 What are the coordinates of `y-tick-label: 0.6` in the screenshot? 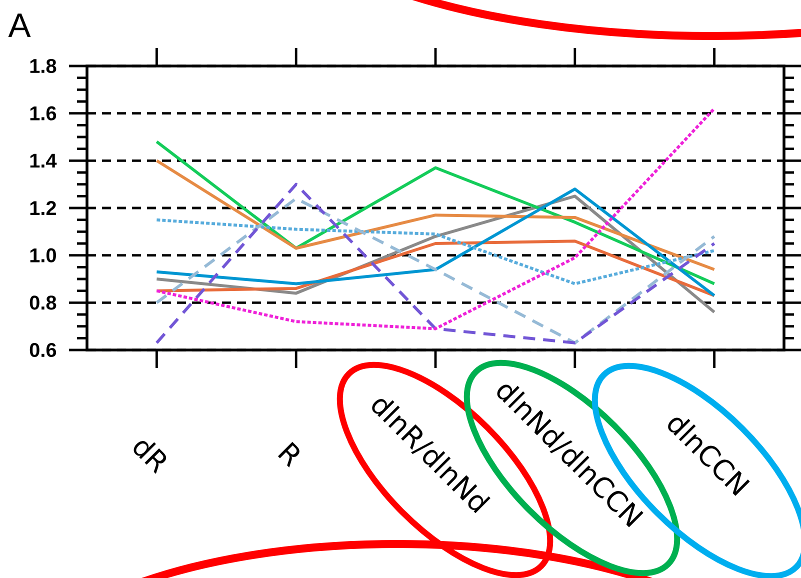 It's located at (43, 350).